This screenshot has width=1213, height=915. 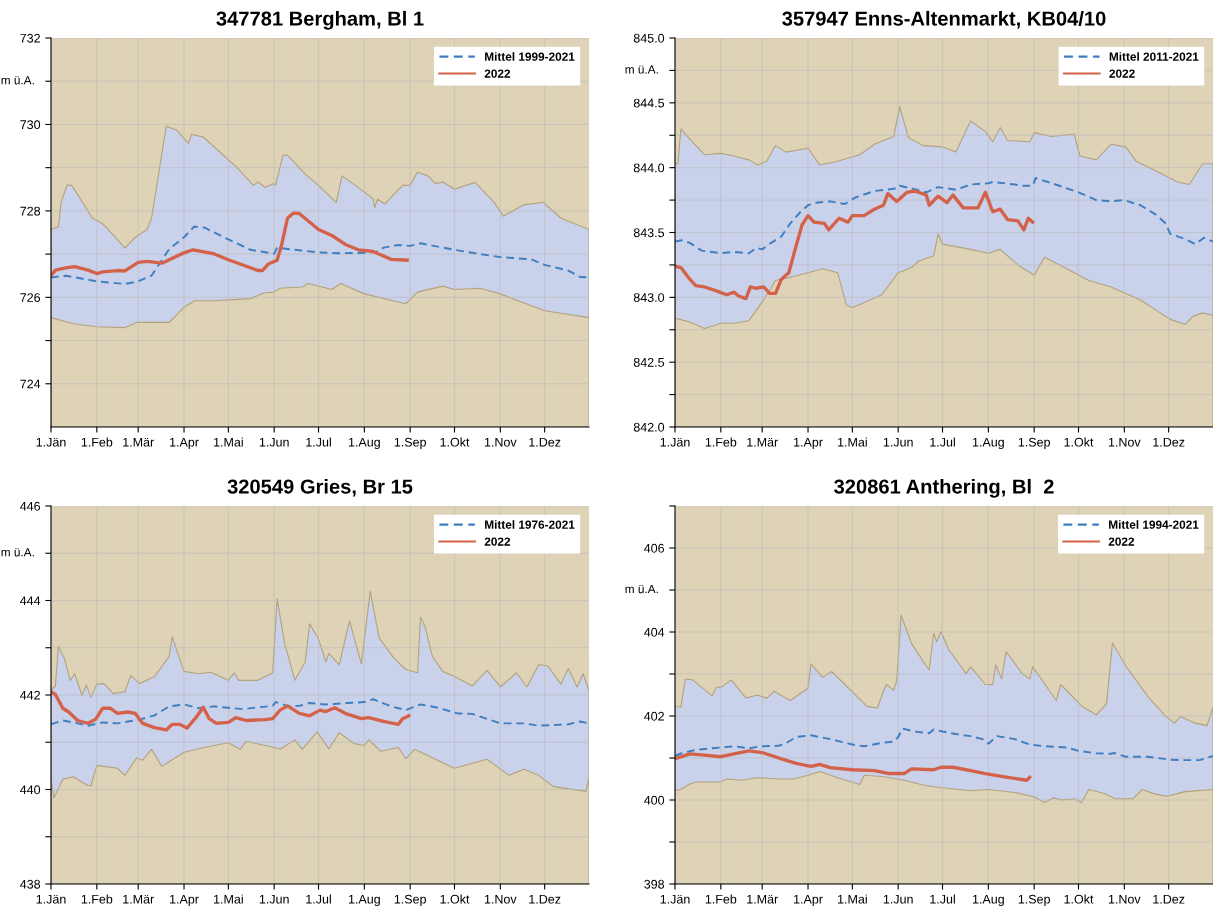 I want to click on chart-title: 320861 Anthering, Bl 2, so click(x=944, y=488).